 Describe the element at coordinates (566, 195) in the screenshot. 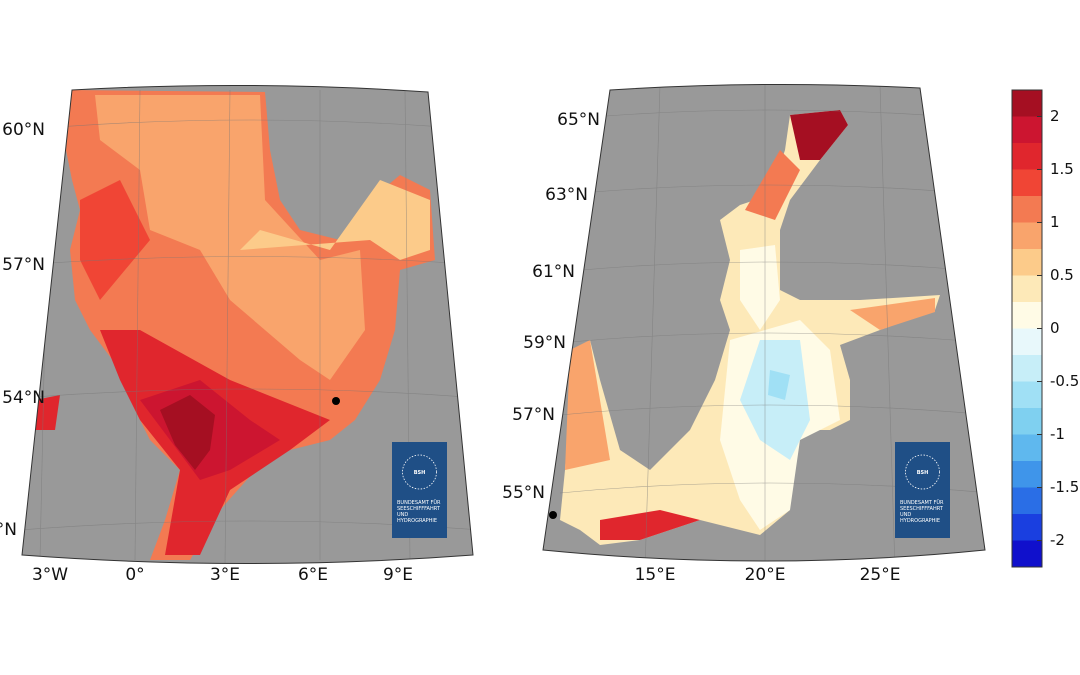

I see `lat-label: 63°N` at that location.